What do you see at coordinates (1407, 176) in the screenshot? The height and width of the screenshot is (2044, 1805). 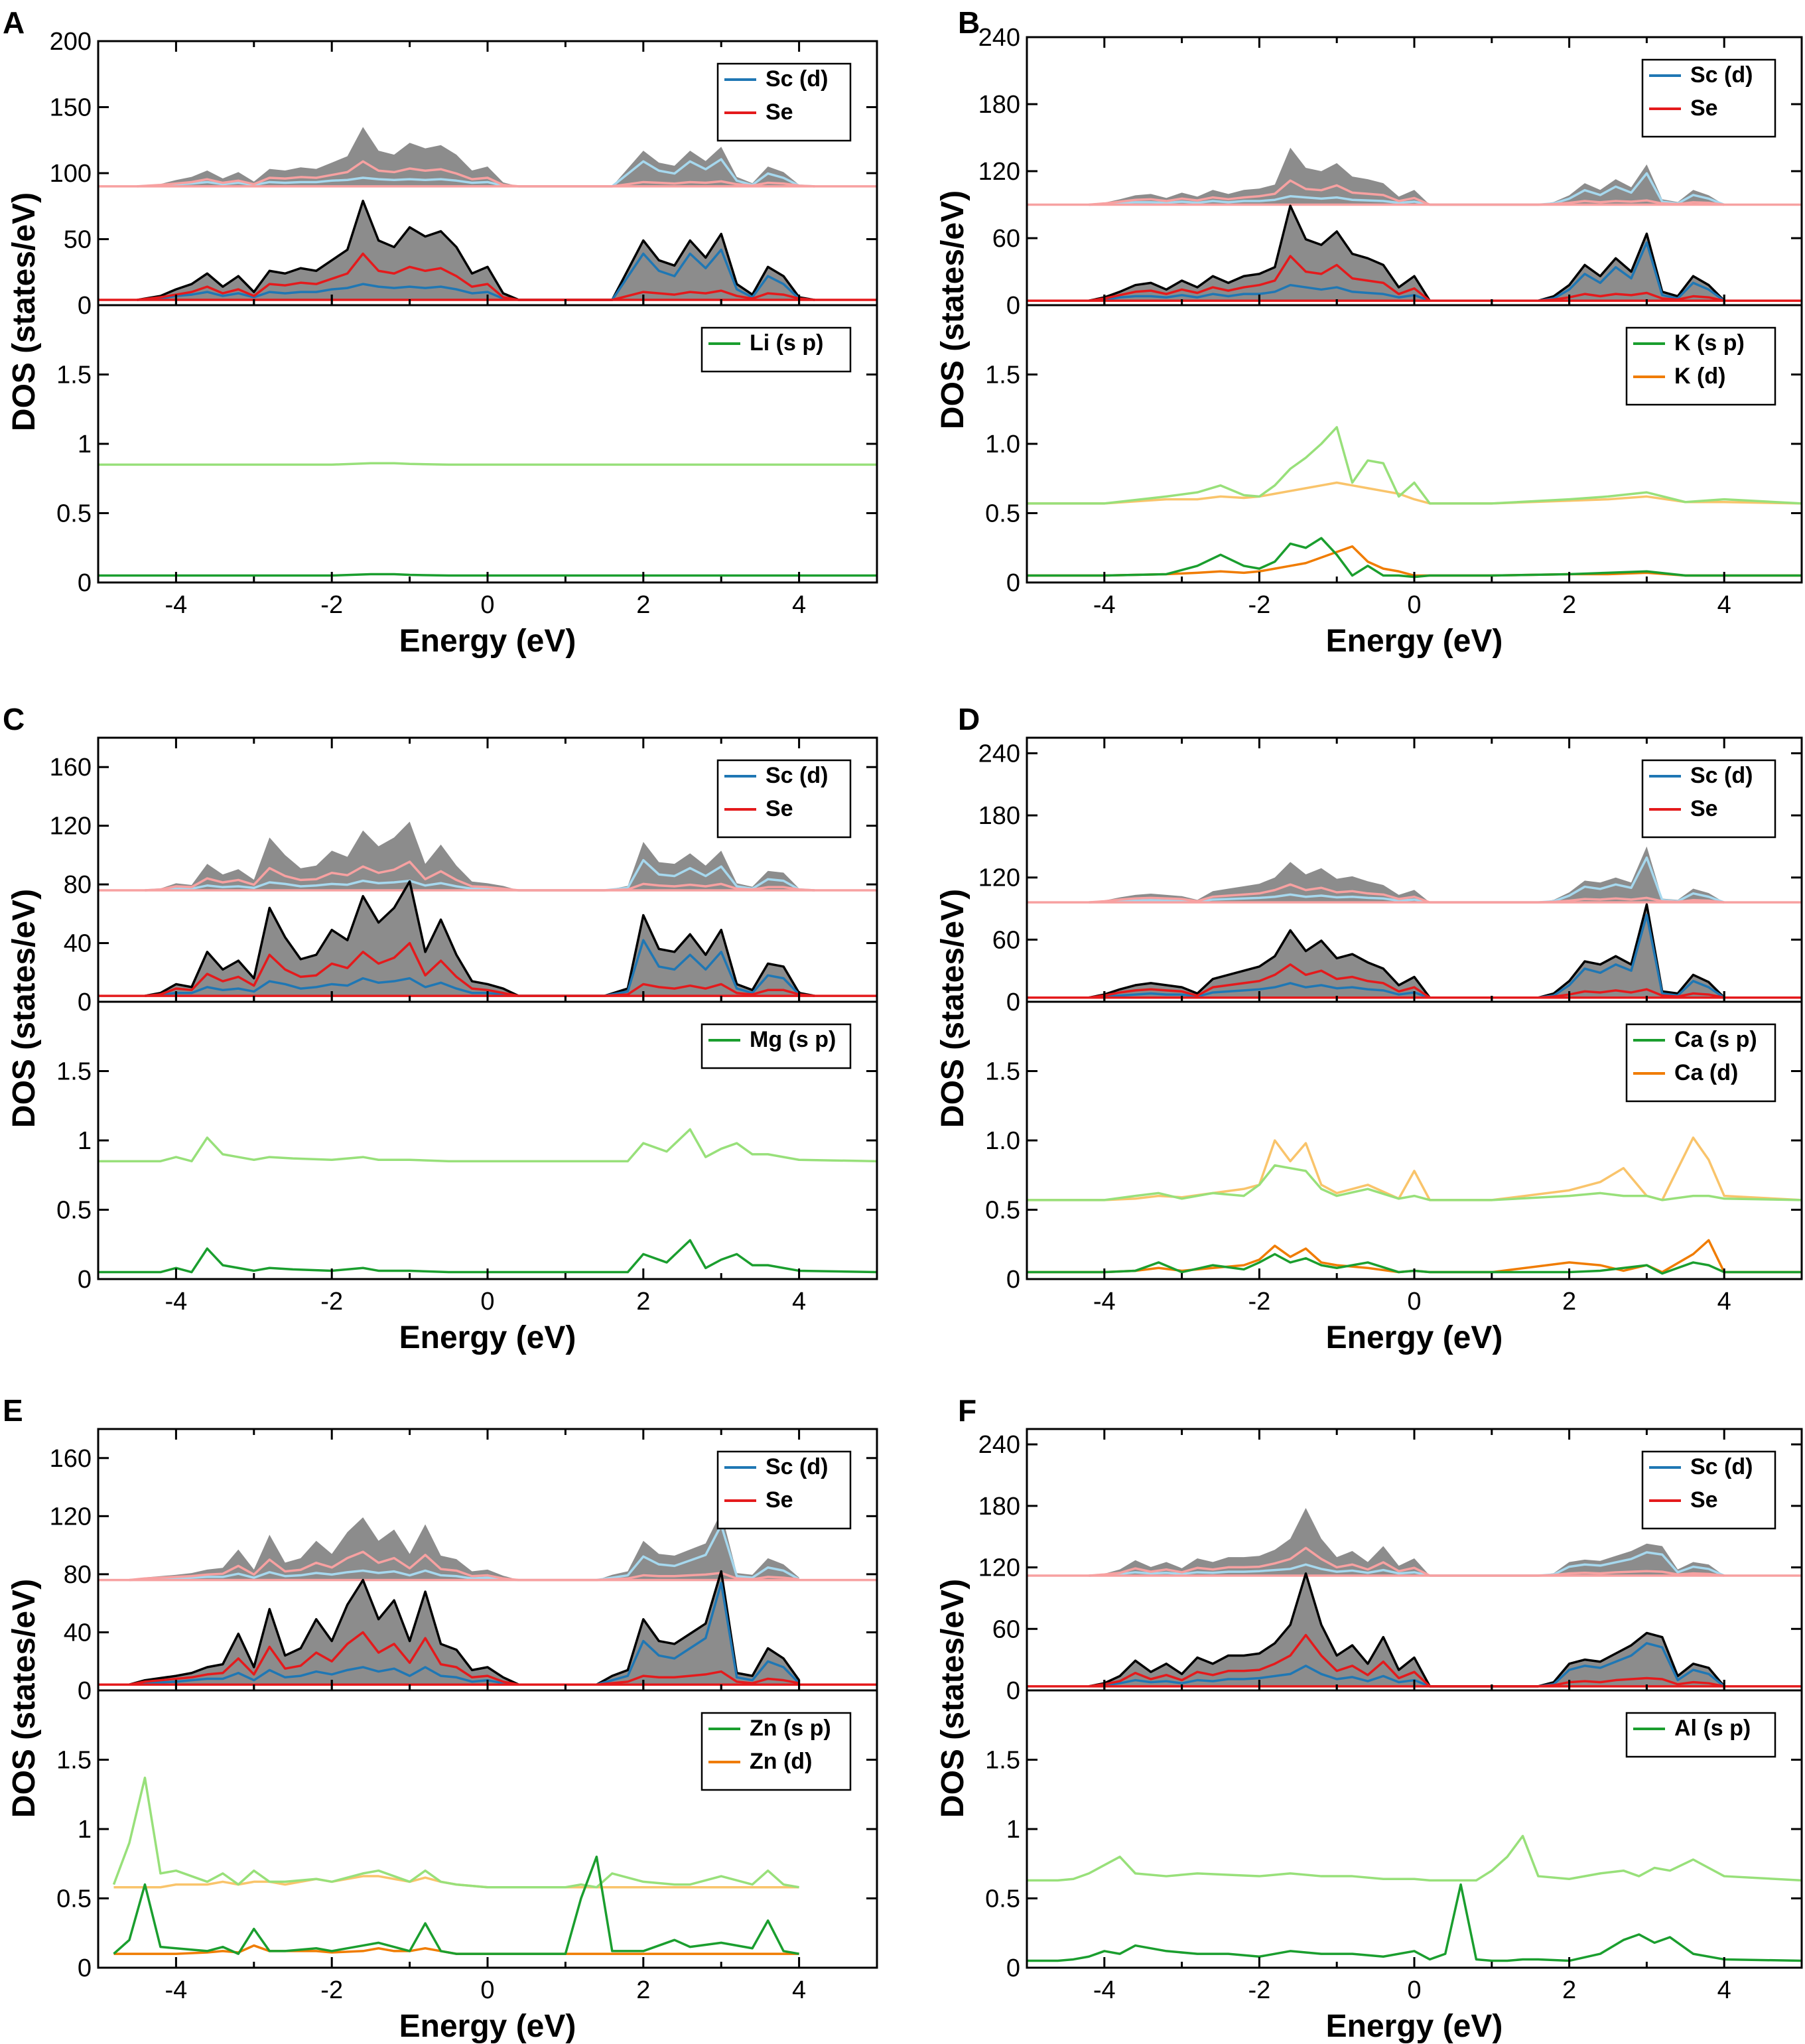 I see `total-dos-upper-area` at bounding box center [1407, 176].